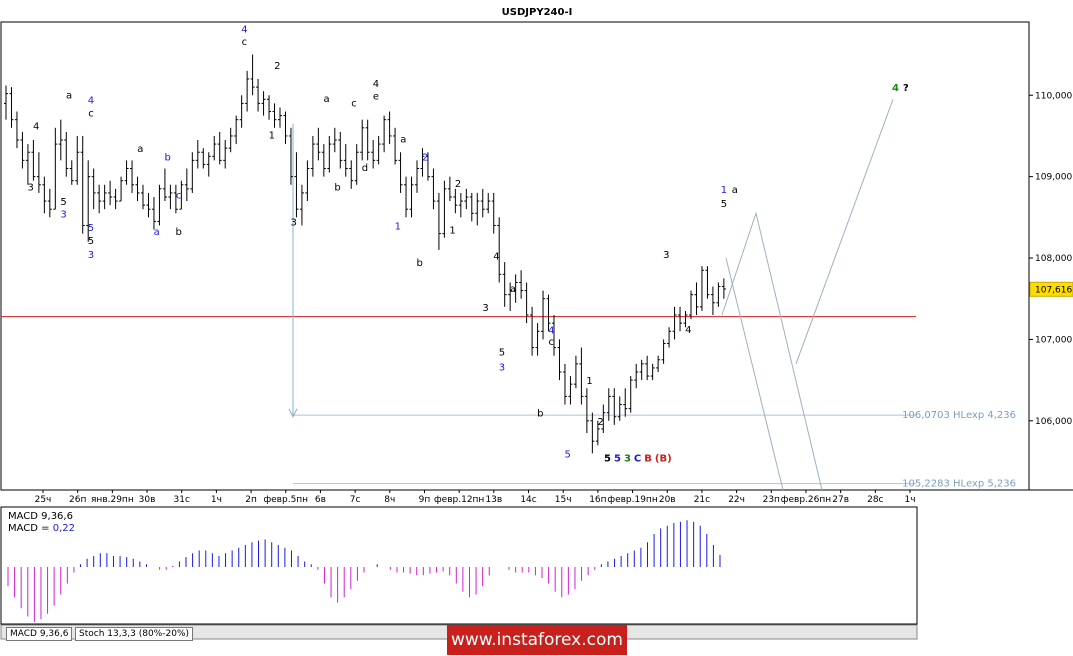  I want to click on time-tick-label: 21с, so click(702, 500).